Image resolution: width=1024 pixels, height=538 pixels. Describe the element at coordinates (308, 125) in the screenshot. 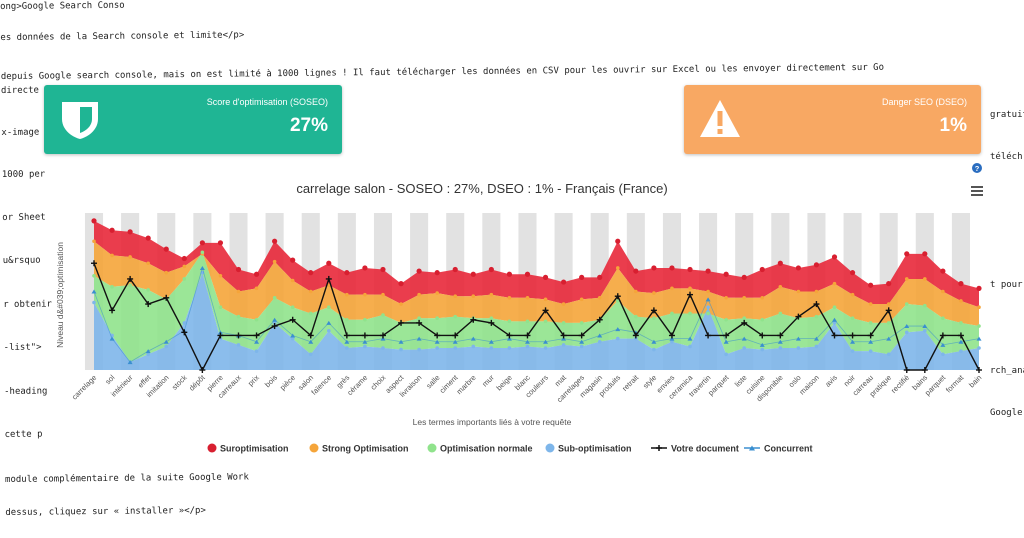

I see `soseo-value: 27%` at that location.